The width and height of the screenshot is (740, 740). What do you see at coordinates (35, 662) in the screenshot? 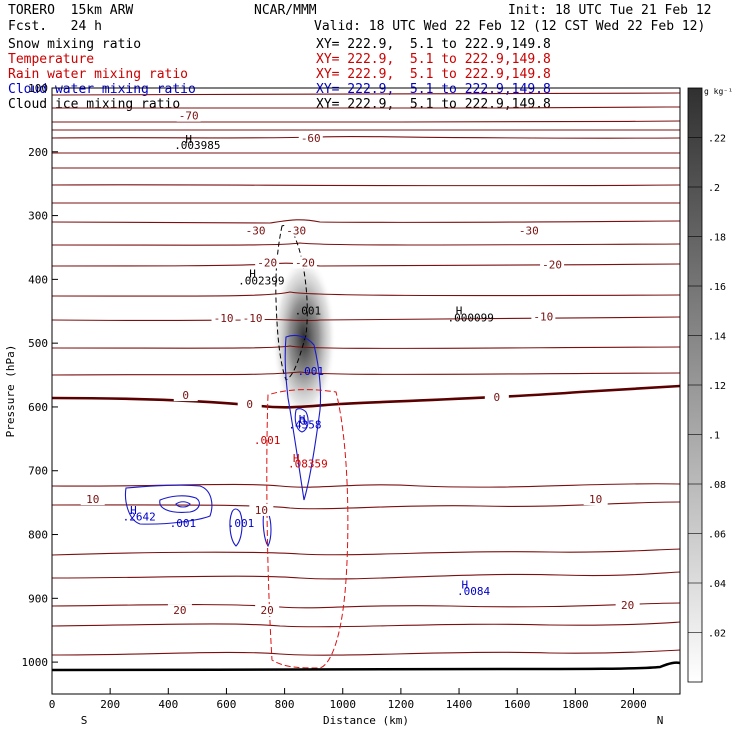
I see `y-tick-label: 1000` at bounding box center [35, 662].